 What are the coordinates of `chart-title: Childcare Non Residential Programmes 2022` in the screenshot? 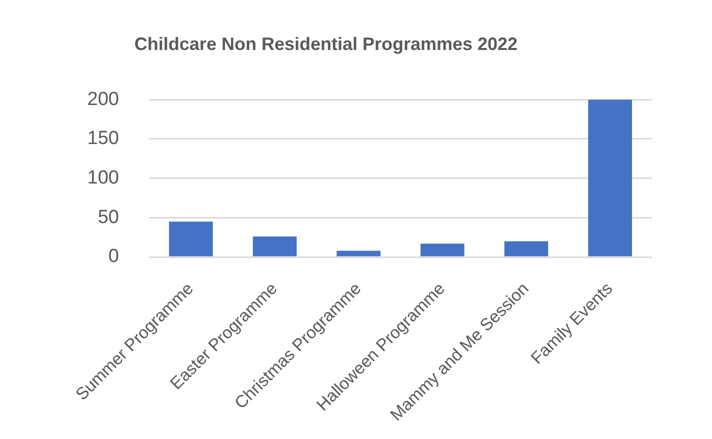 It's located at (326, 44).